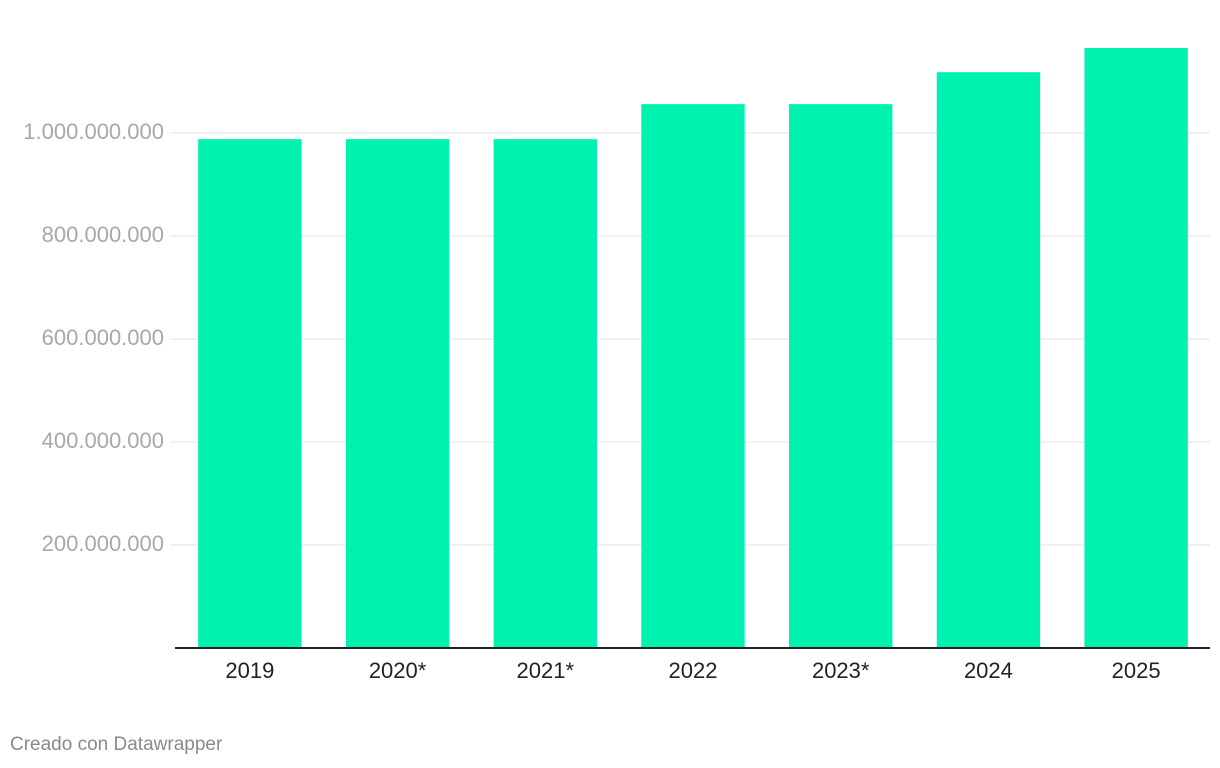  I want to click on y-tick-label: 400.000.000, so click(103, 440).